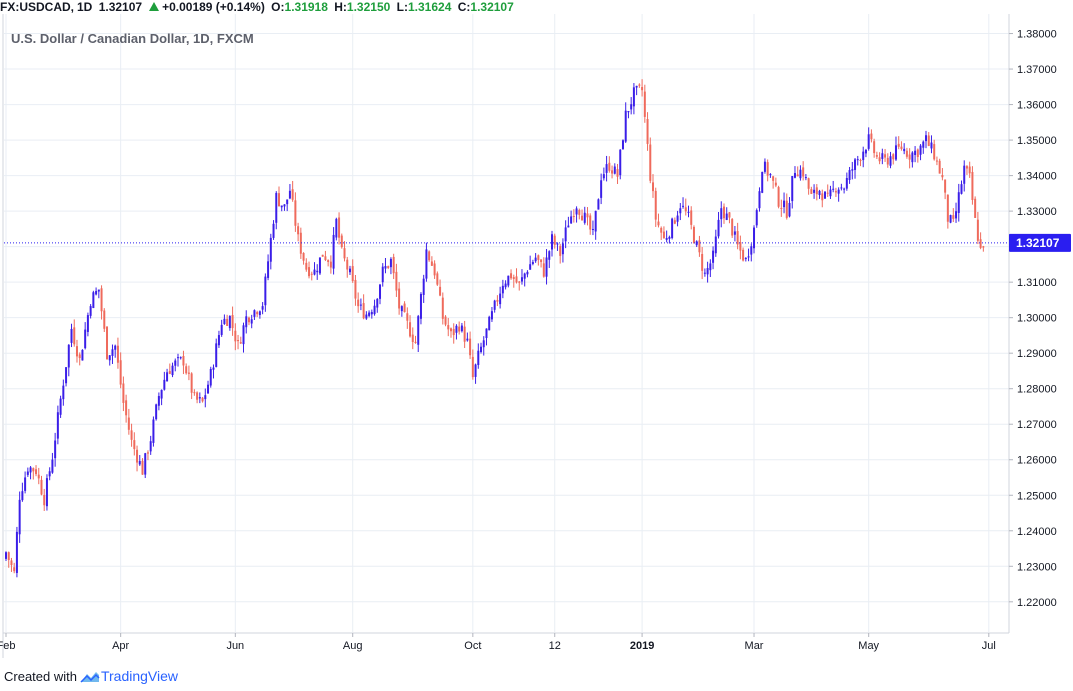 This screenshot has width=1073, height=691. What do you see at coordinates (1037, 35) in the screenshot?
I see `y-tick-label: 1.38000` at bounding box center [1037, 35].